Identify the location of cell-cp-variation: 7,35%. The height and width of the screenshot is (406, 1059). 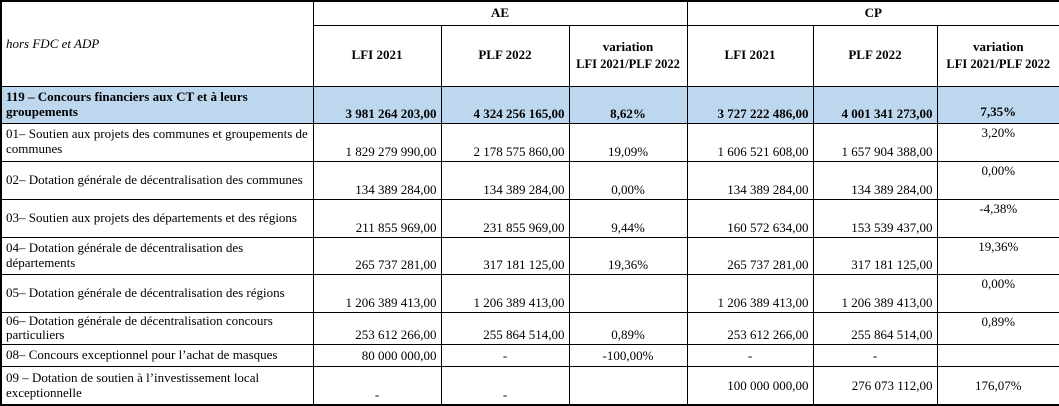
(997, 104).